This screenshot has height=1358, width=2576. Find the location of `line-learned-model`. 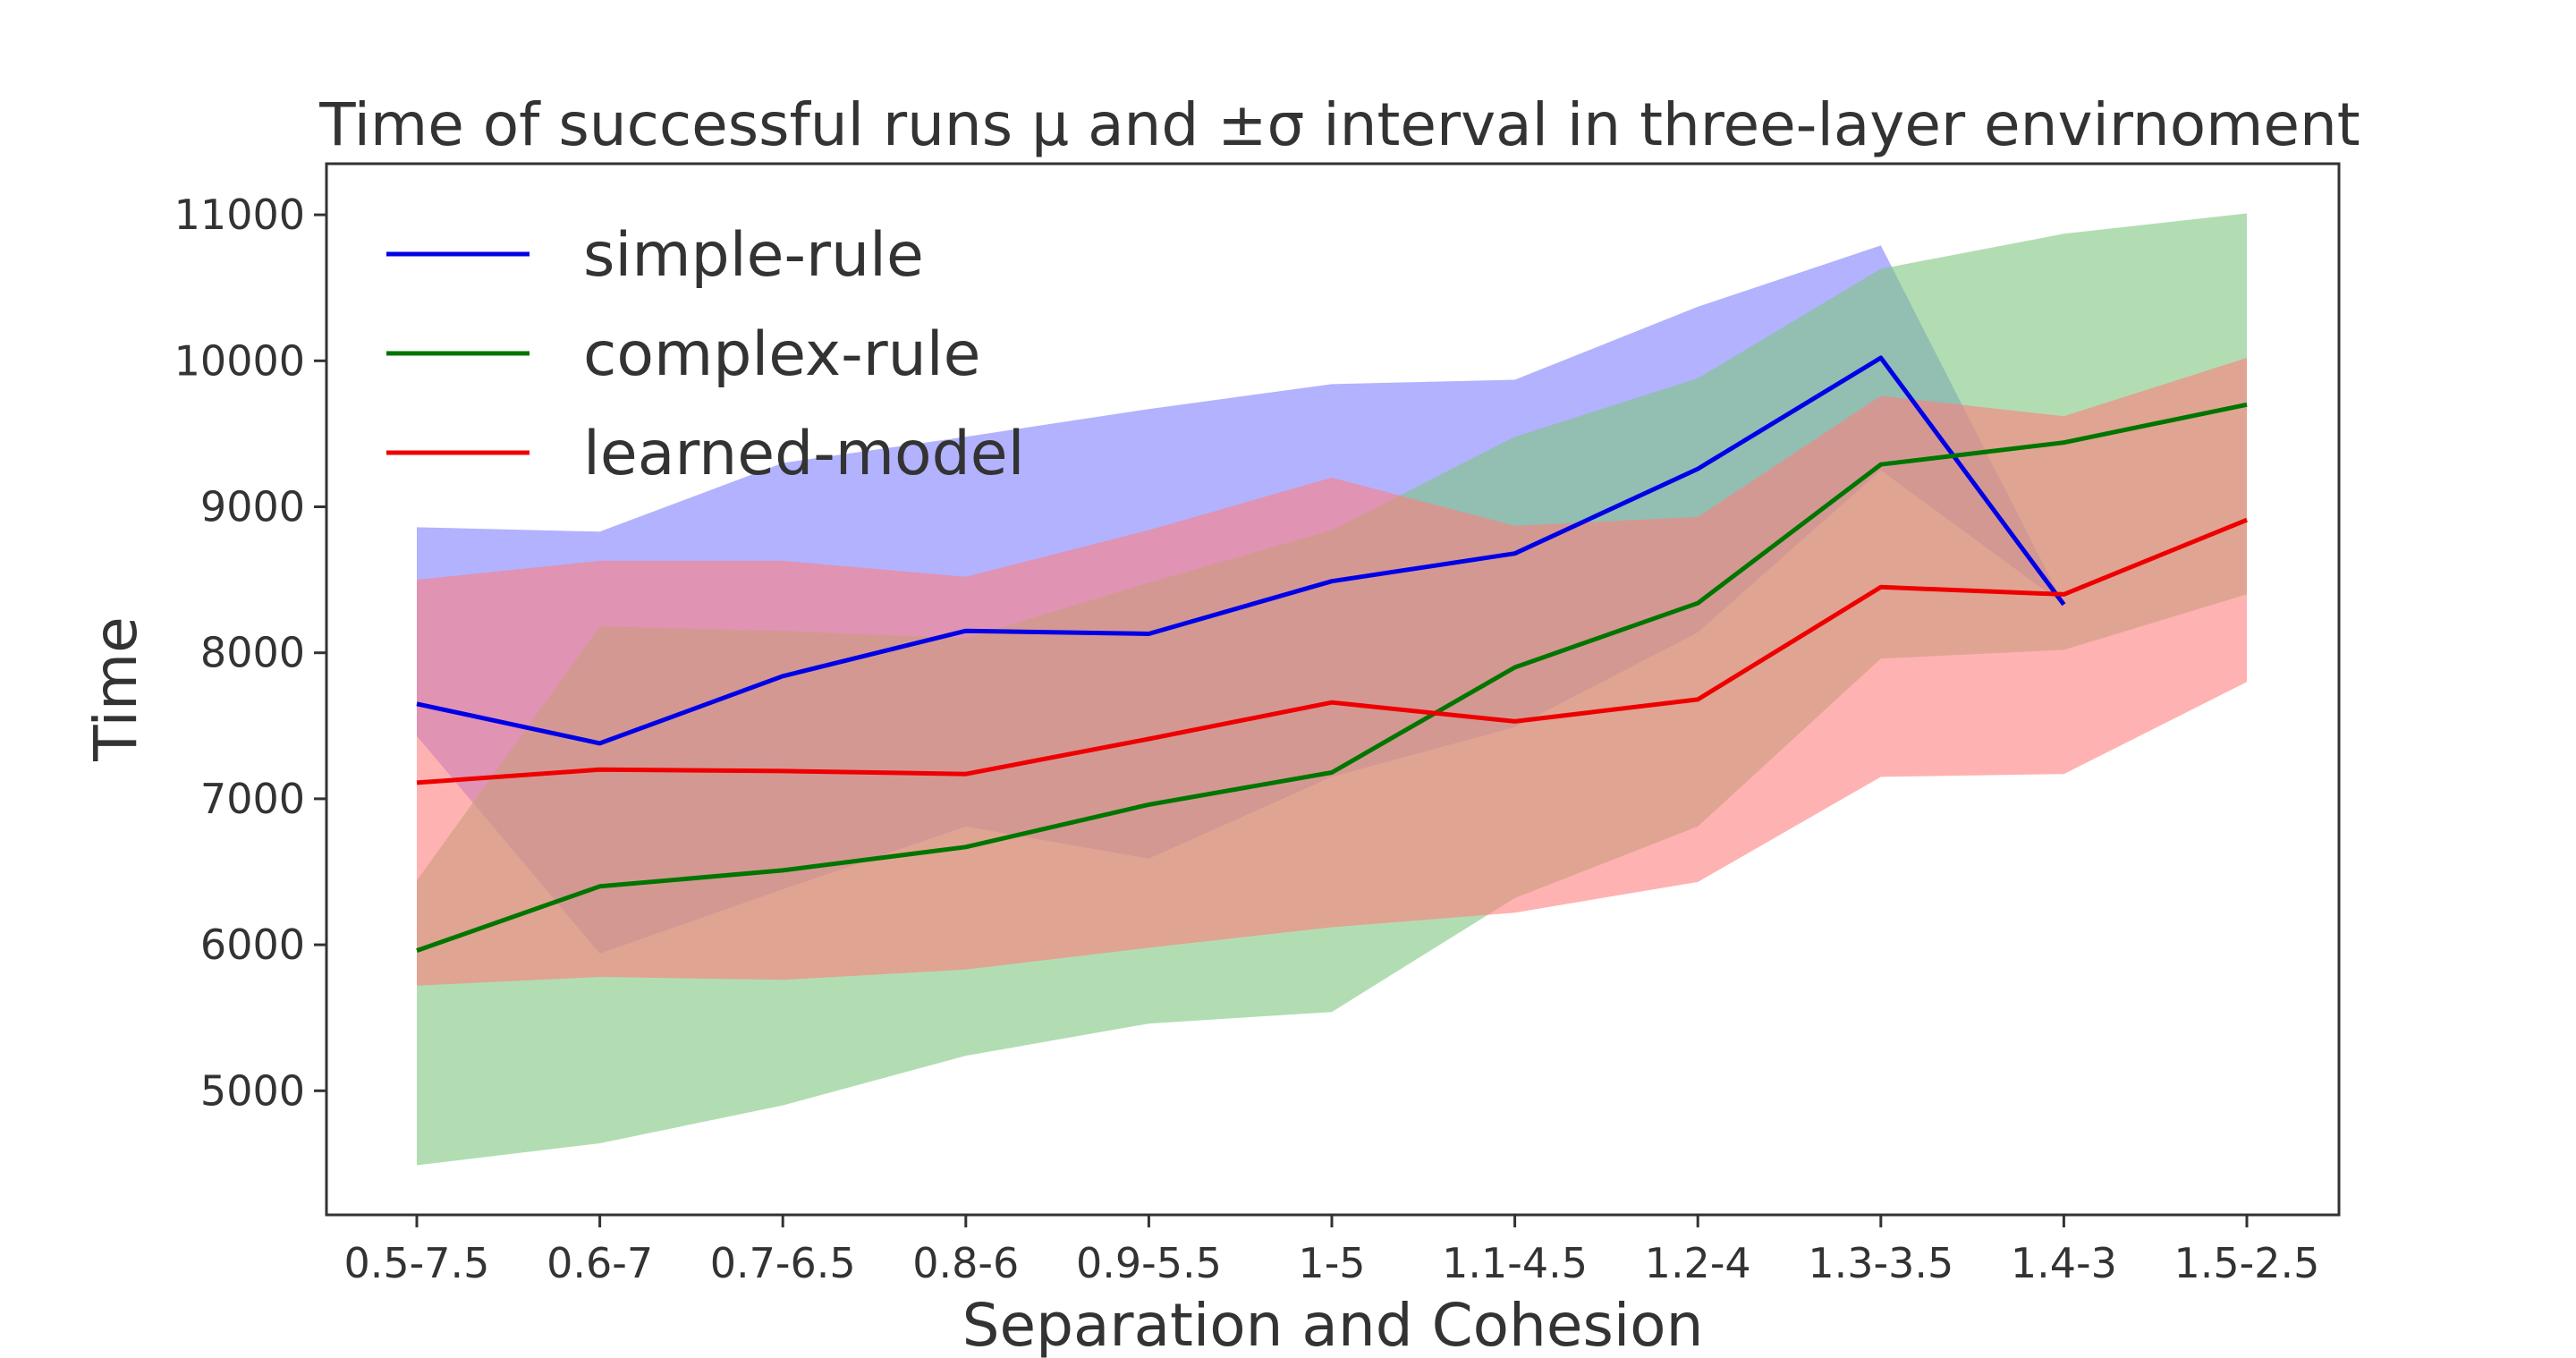

line-learned-model is located at coordinates (1332, 651).